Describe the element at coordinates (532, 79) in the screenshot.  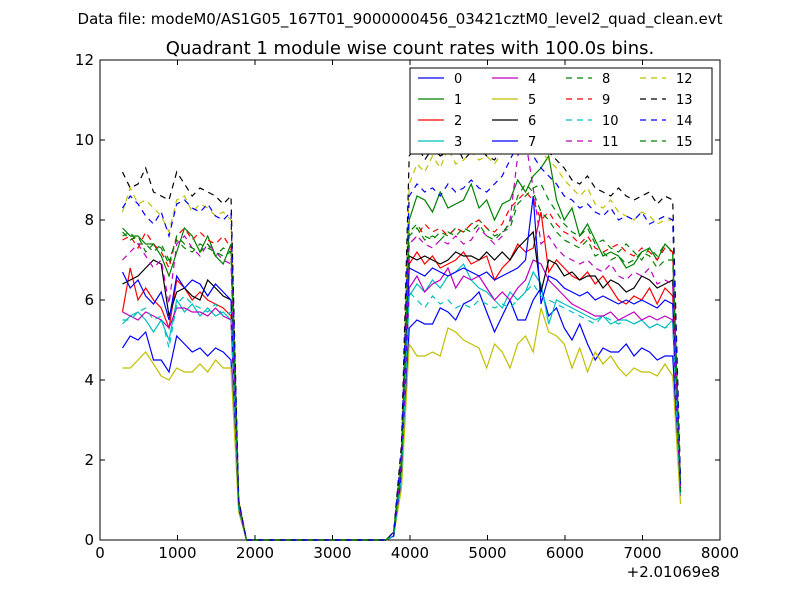
I see `legend-label-4: 4` at that location.